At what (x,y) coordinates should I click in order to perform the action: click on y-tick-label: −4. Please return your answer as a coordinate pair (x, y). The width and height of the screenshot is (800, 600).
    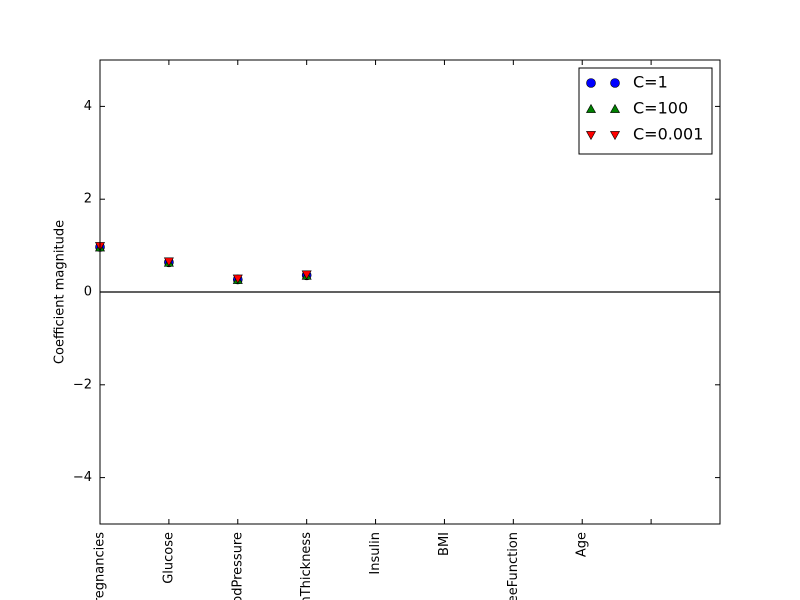
    Looking at the image, I should click on (82, 477).